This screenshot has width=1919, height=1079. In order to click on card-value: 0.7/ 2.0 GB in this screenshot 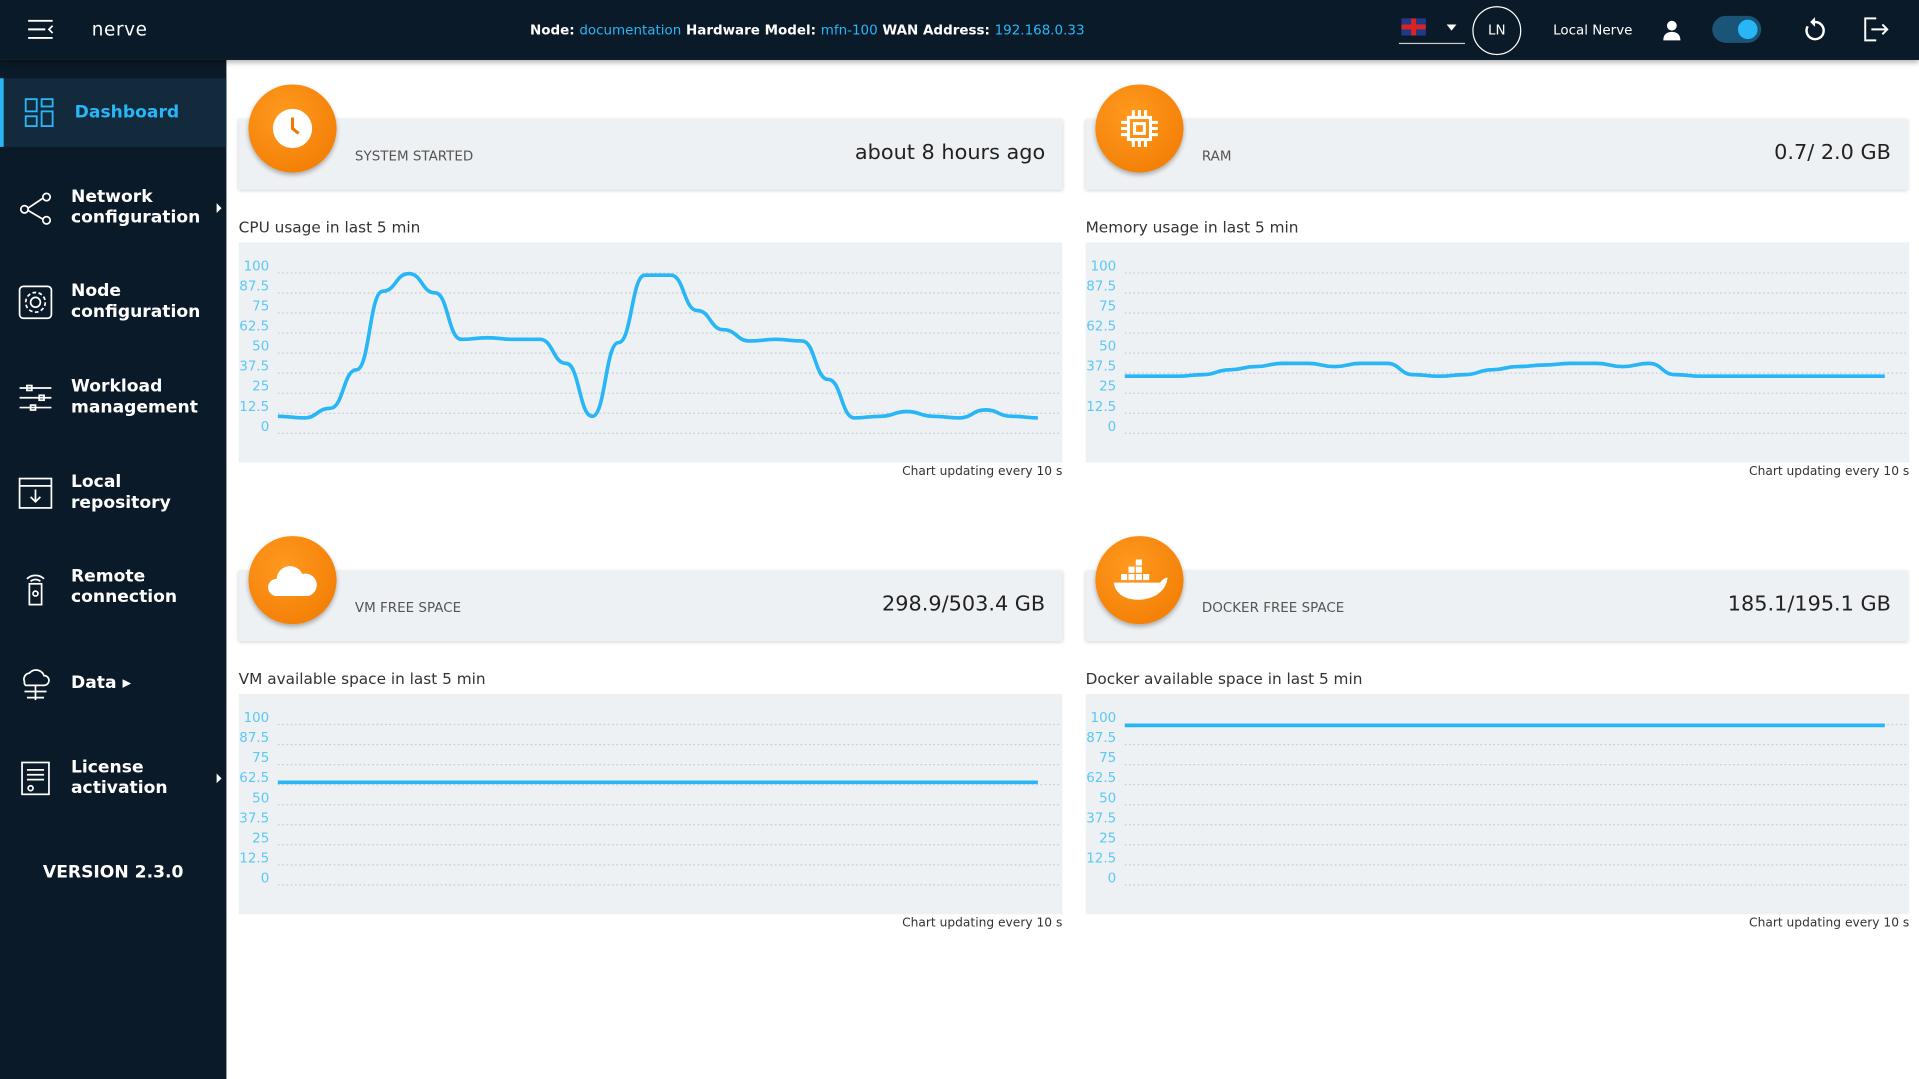, I will do `click(1832, 153)`.